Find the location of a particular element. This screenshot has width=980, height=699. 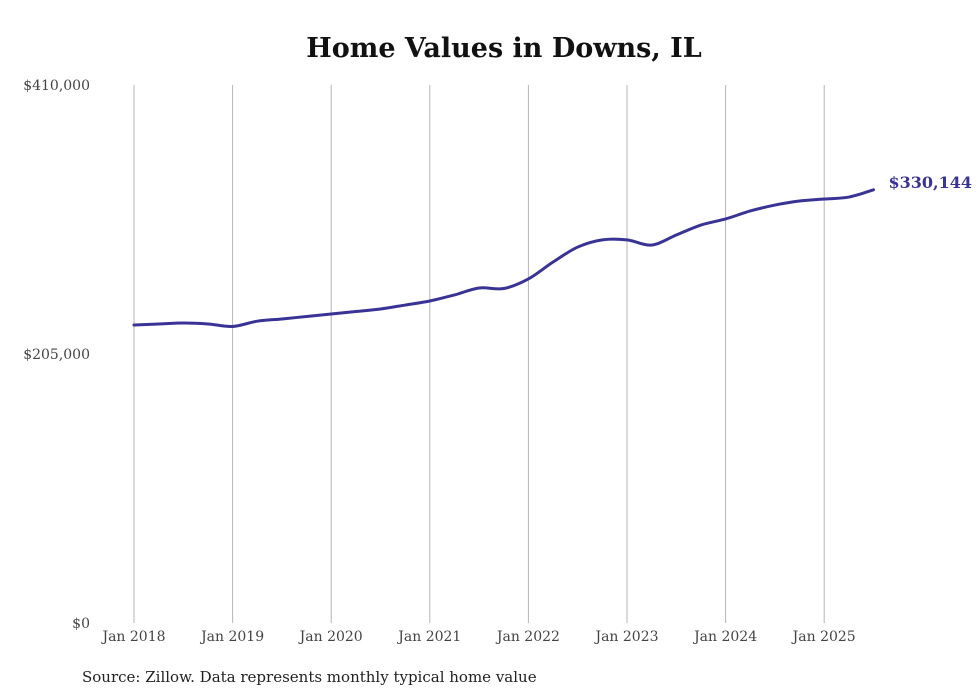

end-value-label: $330,144 is located at coordinates (931, 182).